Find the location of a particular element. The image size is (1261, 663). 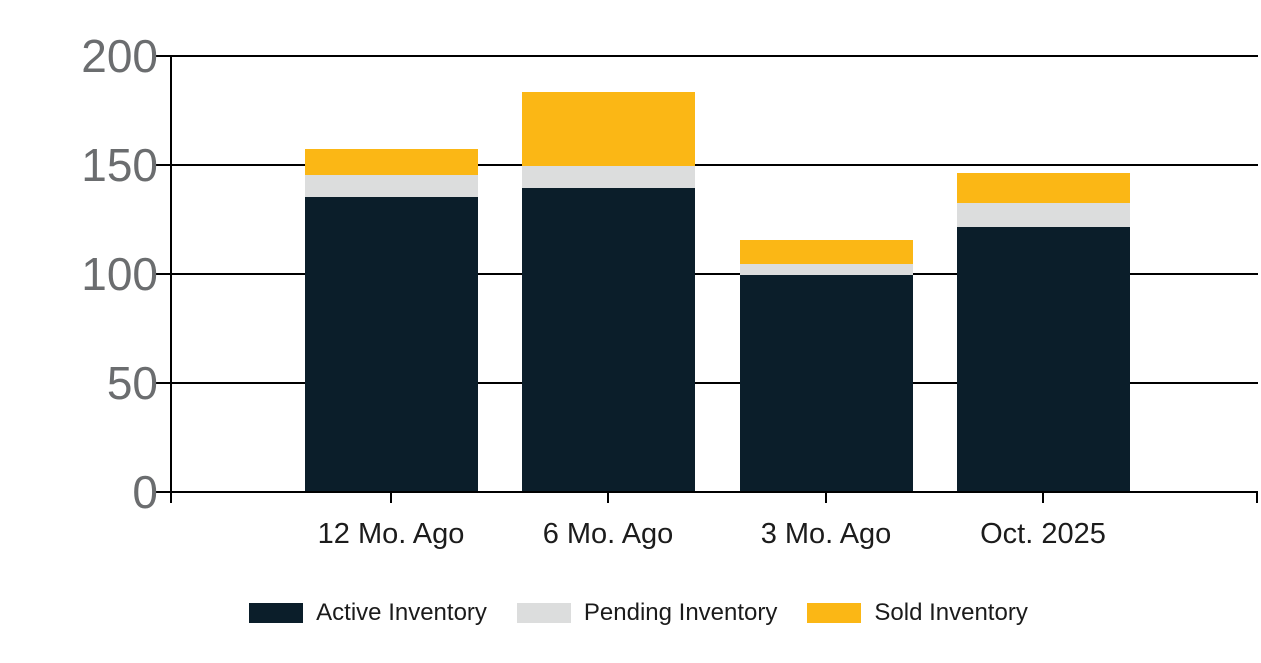

x-axis-label: 3 Mo. Ago is located at coordinates (826, 534).